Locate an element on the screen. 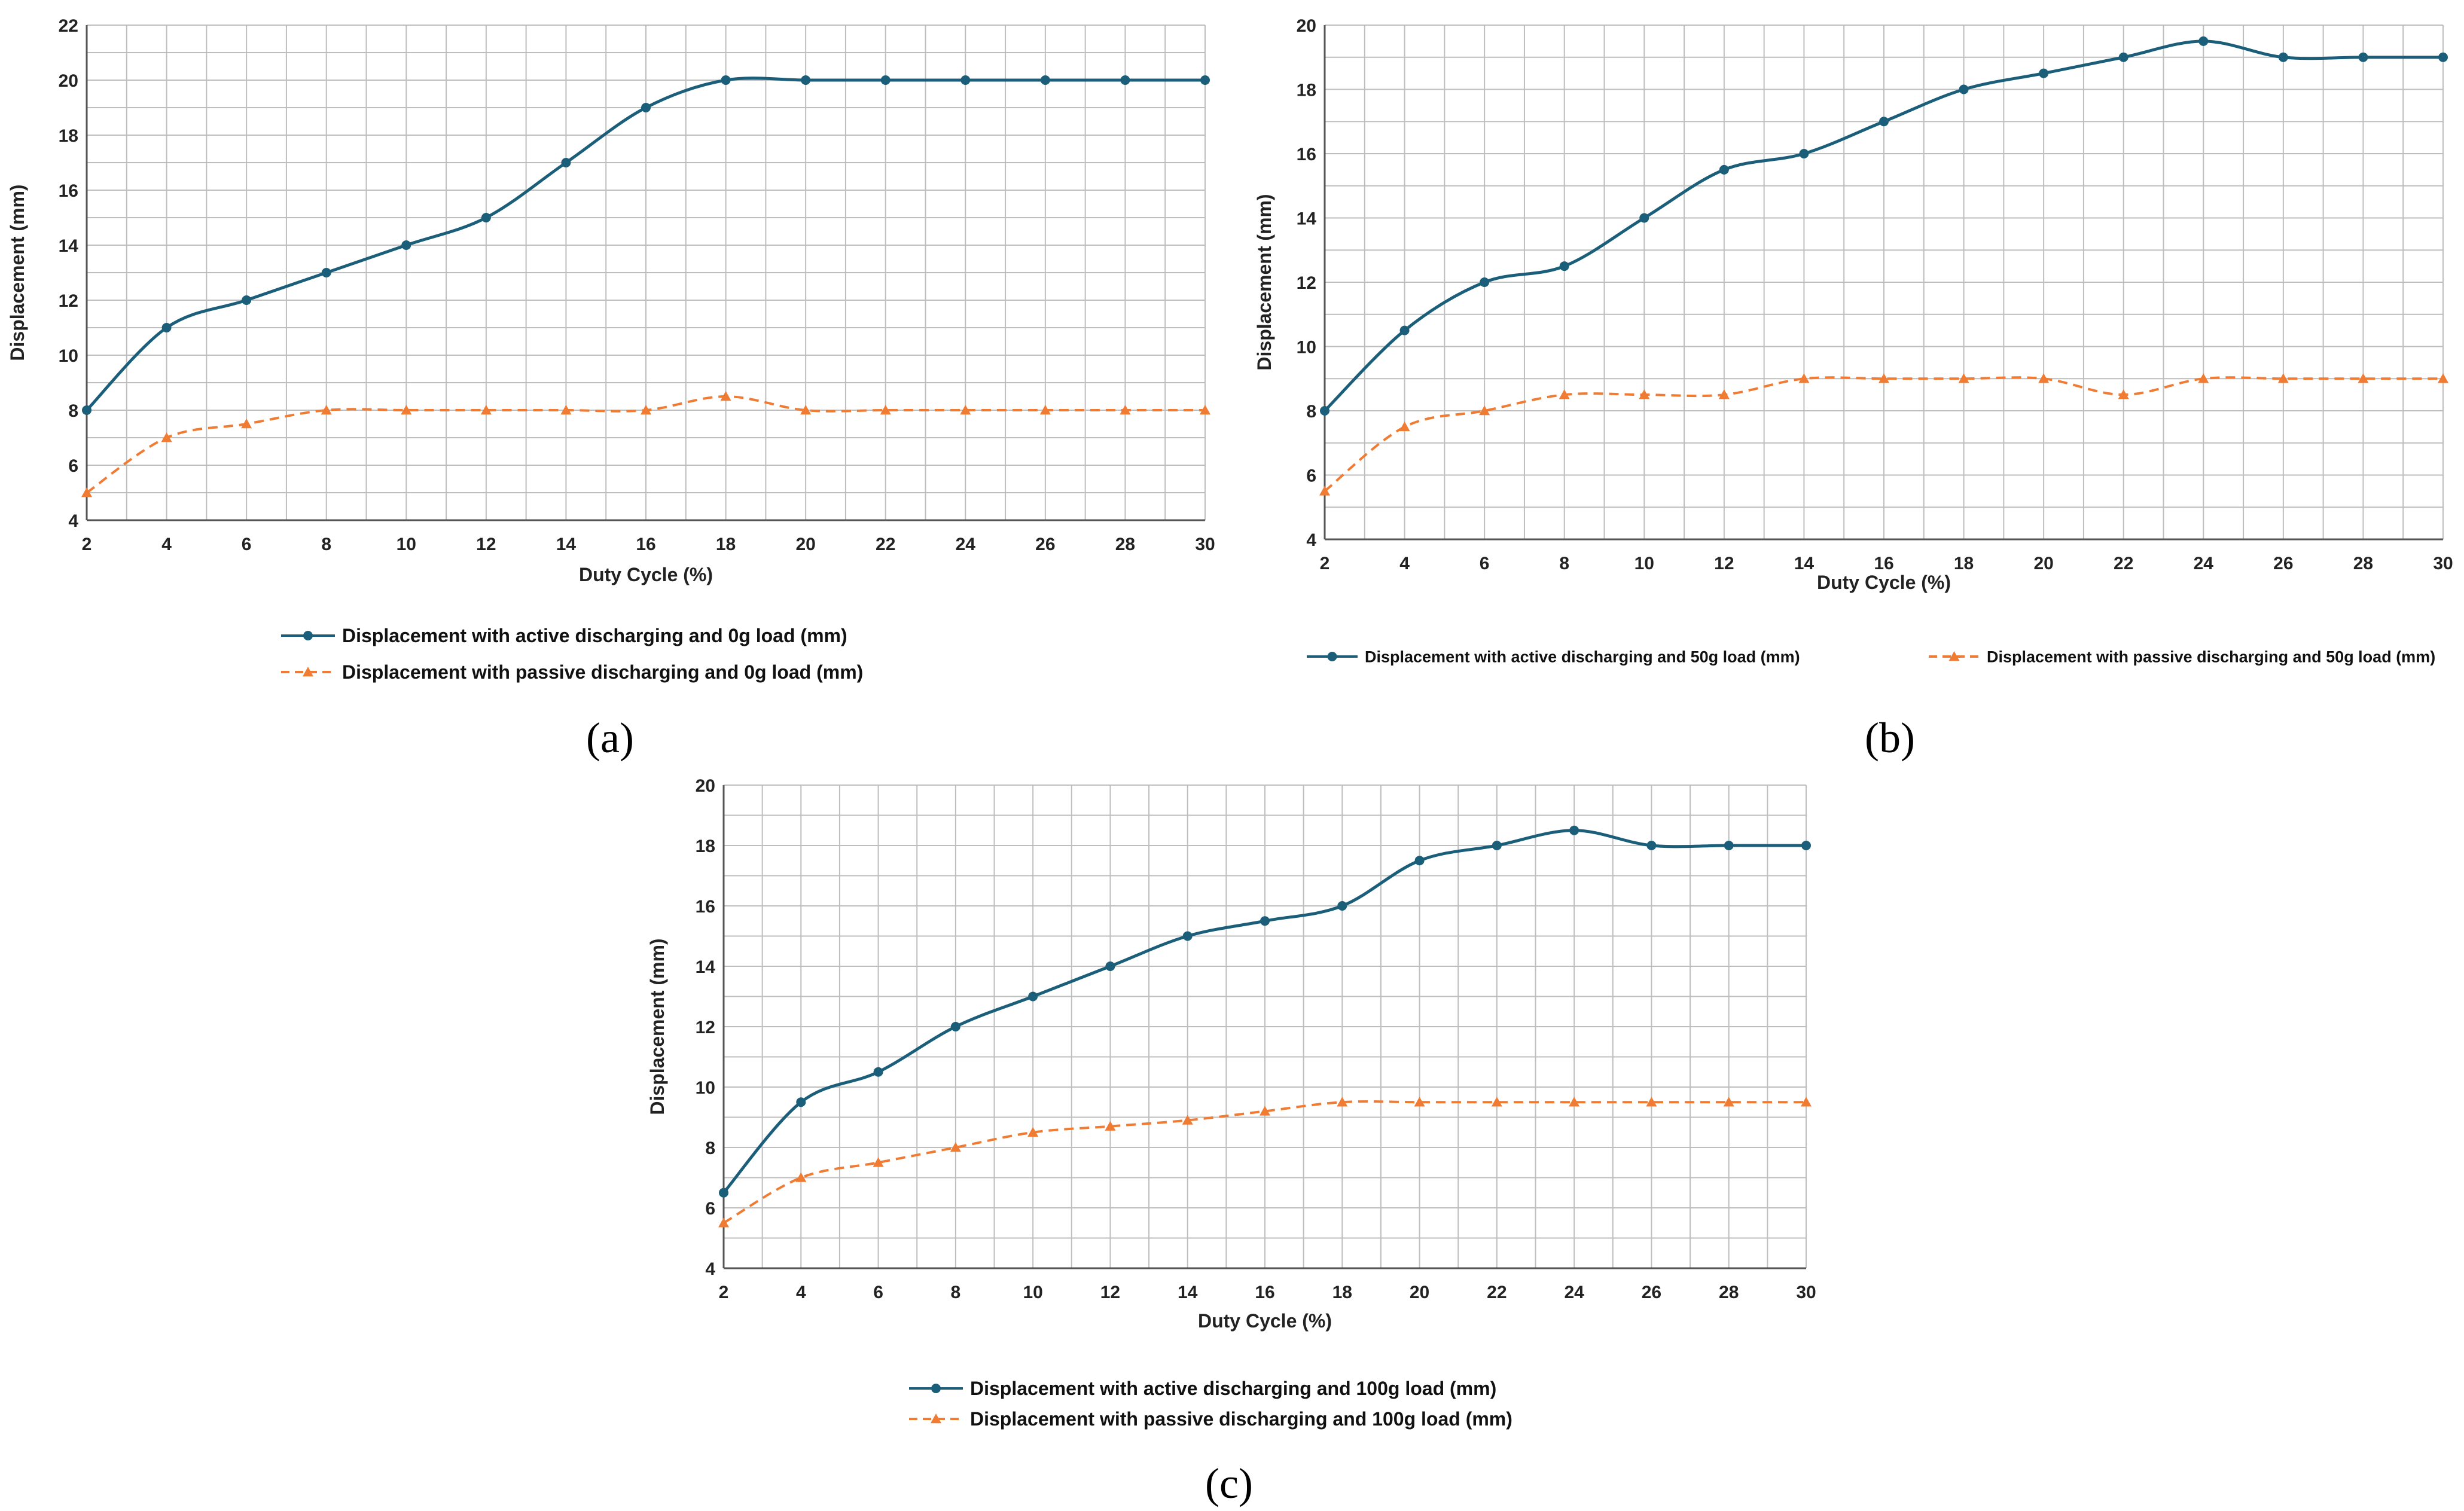 Image resolution: width=2464 pixels, height=1511 pixels. x-tick-label: 24 is located at coordinates (1574, 1292).